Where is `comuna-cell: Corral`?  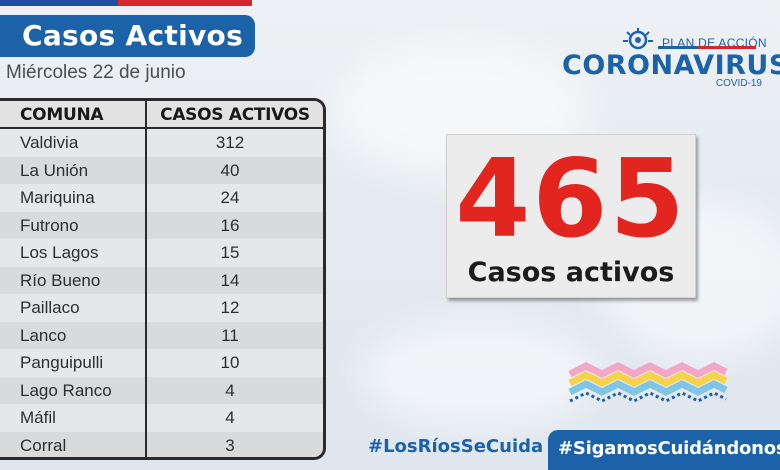 comuna-cell: Corral is located at coordinates (73, 444).